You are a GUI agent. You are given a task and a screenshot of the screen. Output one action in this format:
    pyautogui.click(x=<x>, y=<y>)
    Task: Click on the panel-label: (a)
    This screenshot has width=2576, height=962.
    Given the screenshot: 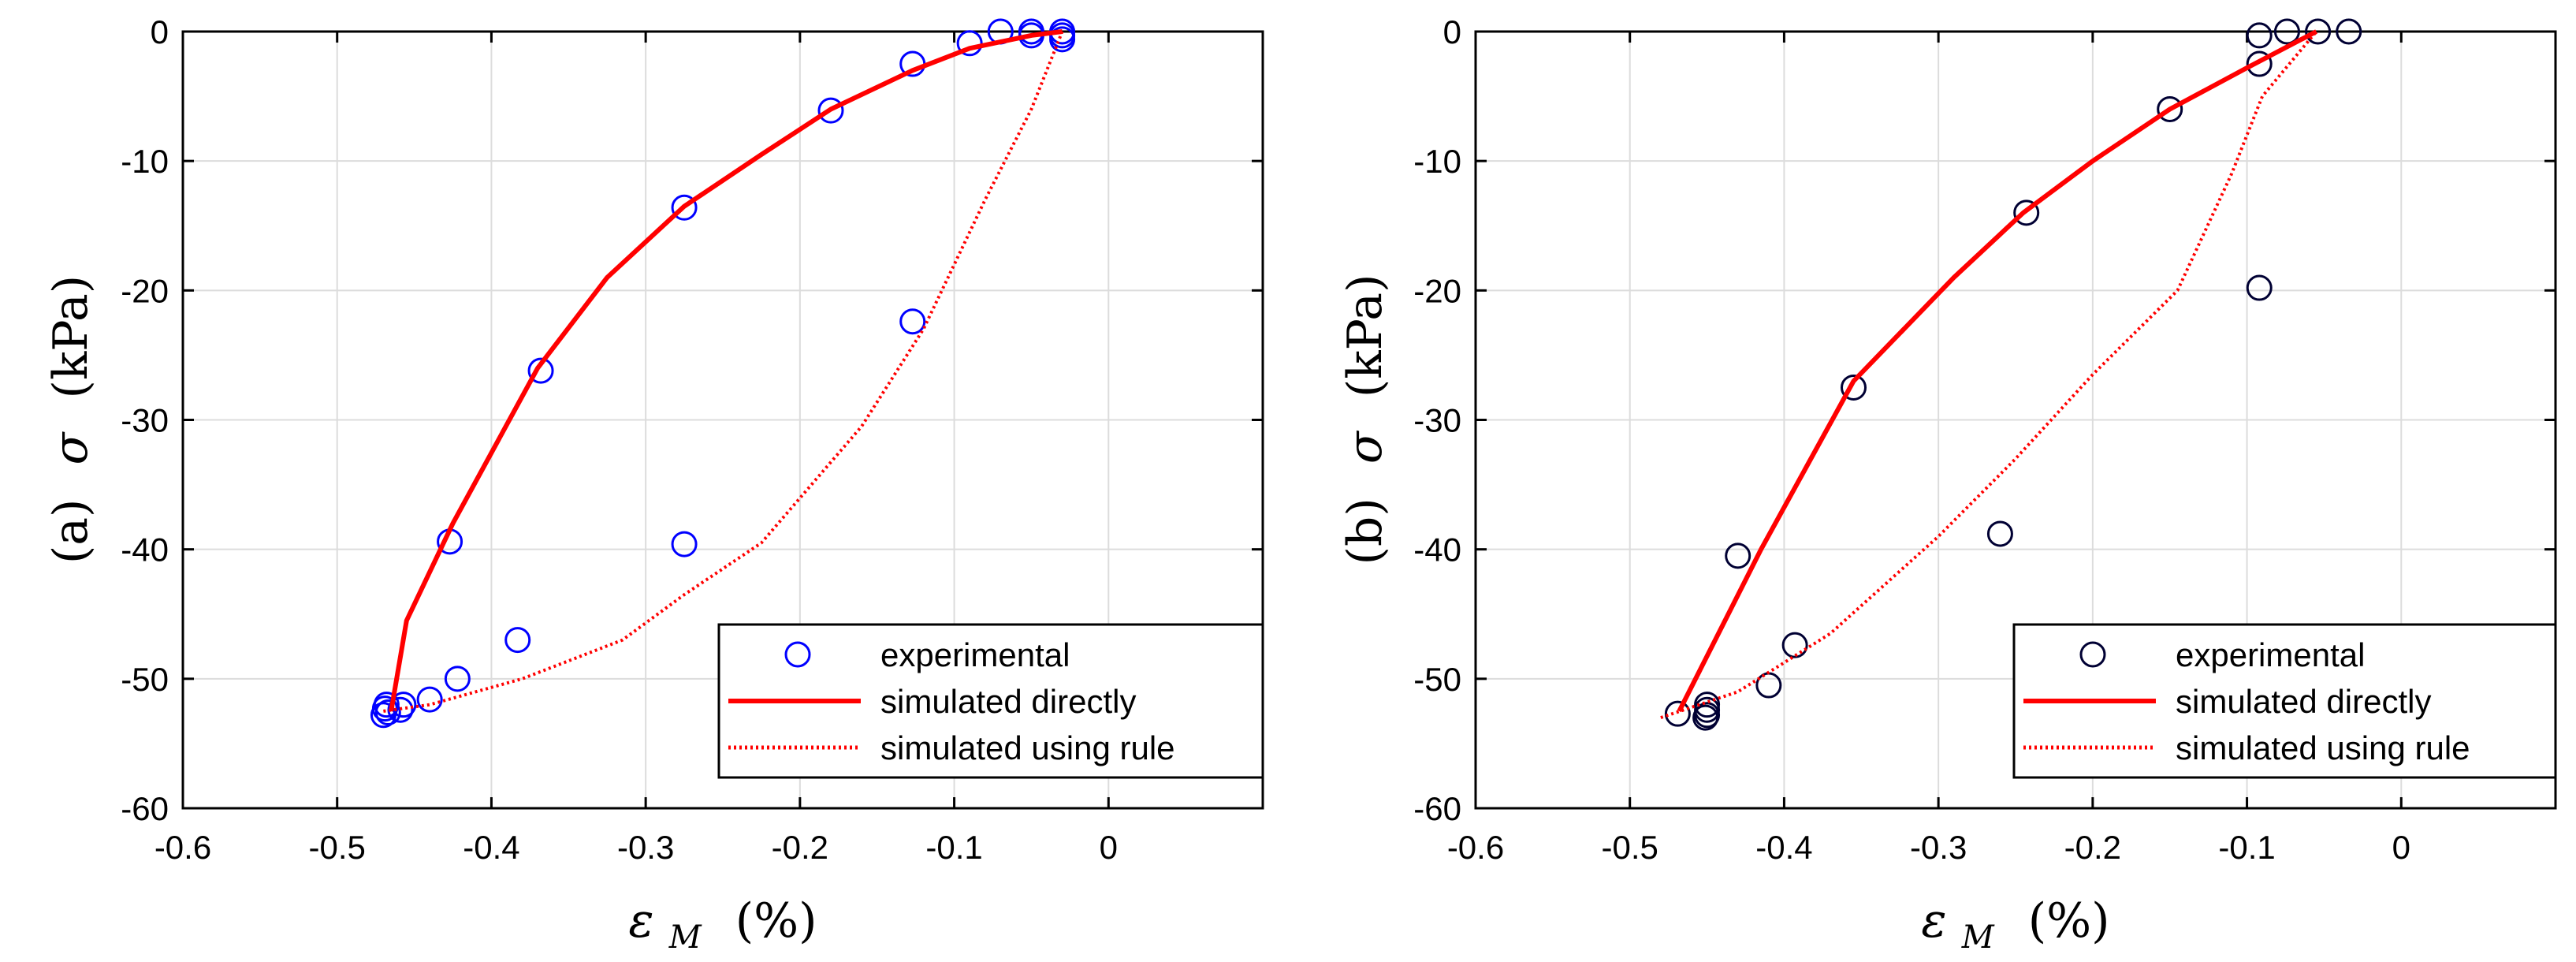 What is the action you would take?
    pyautogui.click(x=71, y=532)
    